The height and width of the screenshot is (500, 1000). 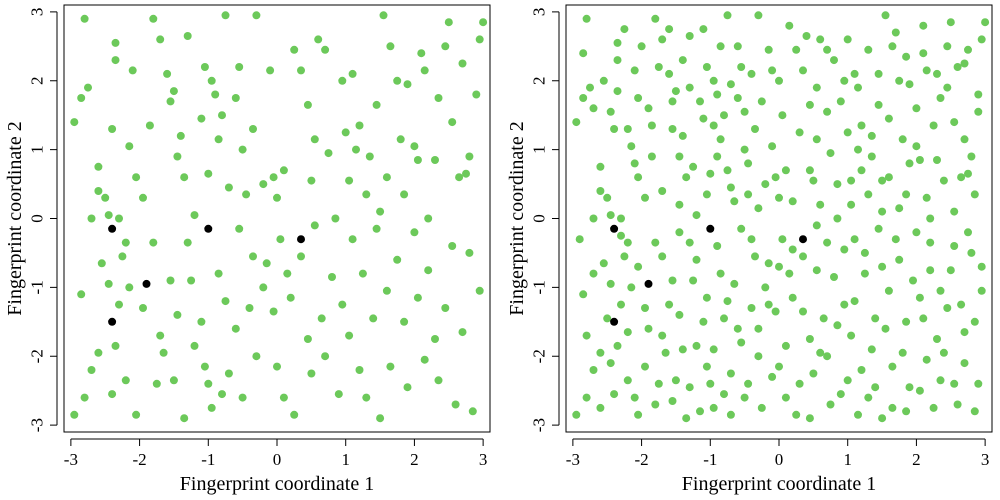 What do you see at coordinates (573, 459) in the screenshot?
I see `x-tick-label: -3` at bounding box center [573, 459].